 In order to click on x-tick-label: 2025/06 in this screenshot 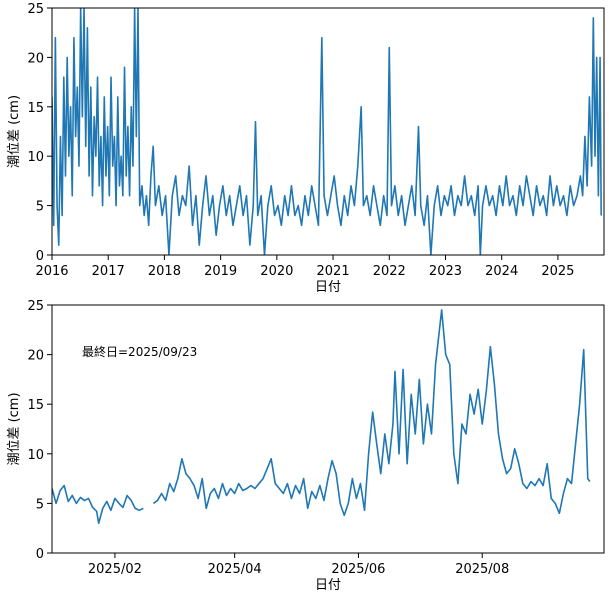, I will do `click(358, 569)`.